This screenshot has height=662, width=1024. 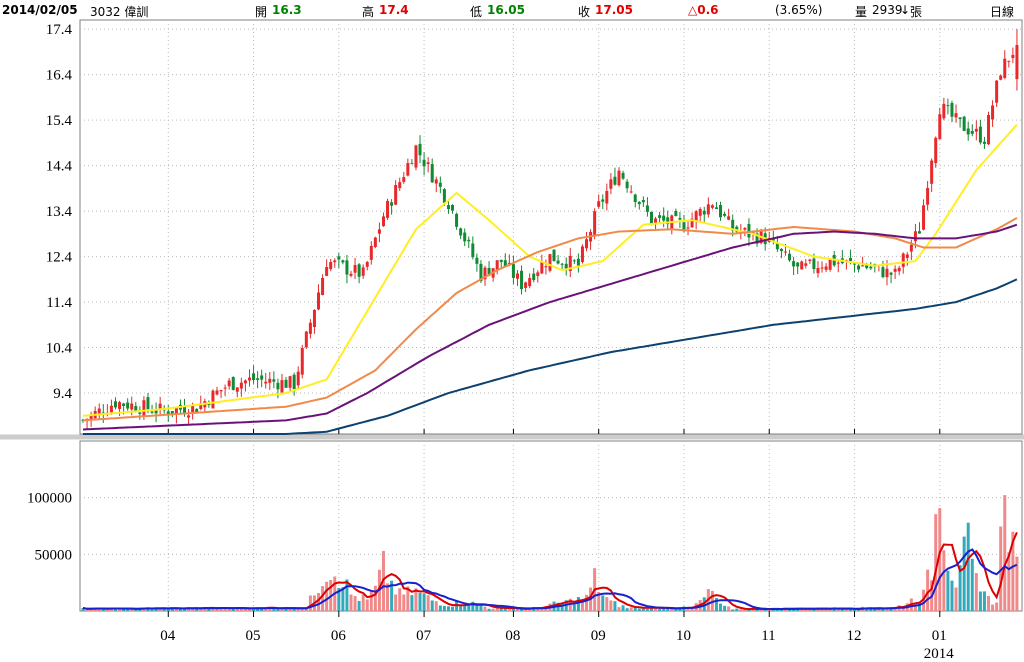 I want to click on volume-unit: 張, so click(x=916, y=12).